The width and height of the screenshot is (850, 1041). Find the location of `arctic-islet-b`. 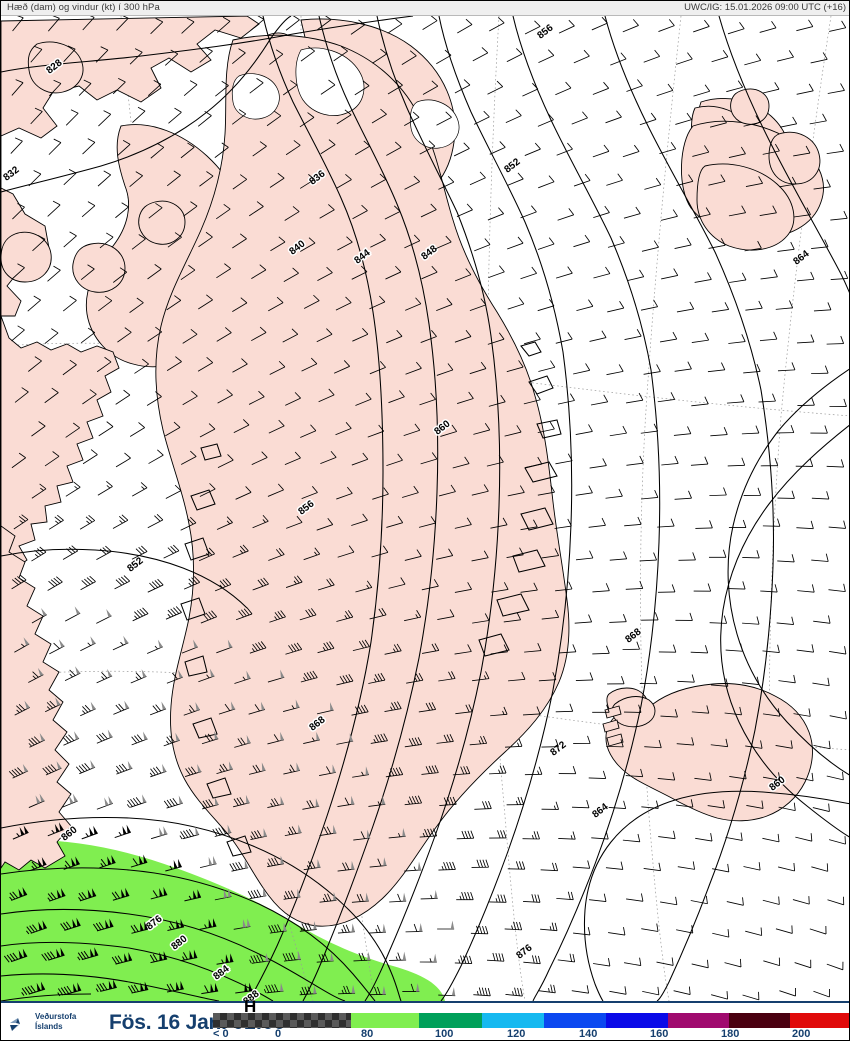

arctic-islet-b is located at coordinates (26, 257).